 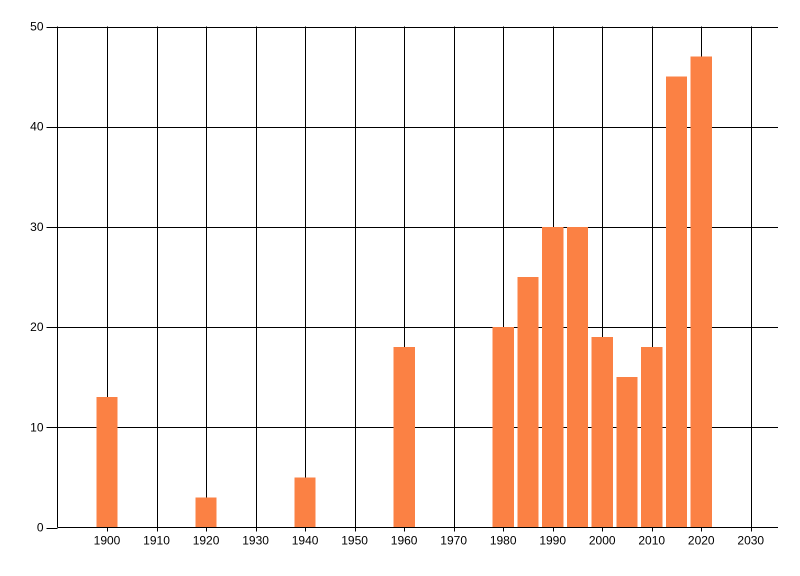 What do you see at coordinates (553, 377) in the screenshot?
I see `bar-1990` at bounding box center [553, 377].